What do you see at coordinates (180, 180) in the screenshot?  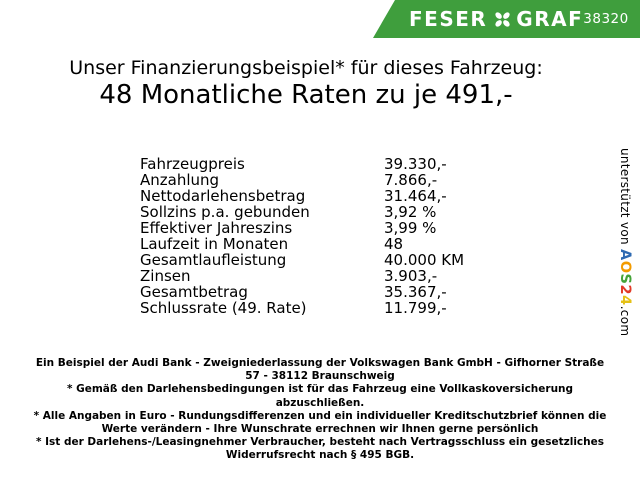 I see `row-label: Anzahlung` at bounding box center [180, 180].